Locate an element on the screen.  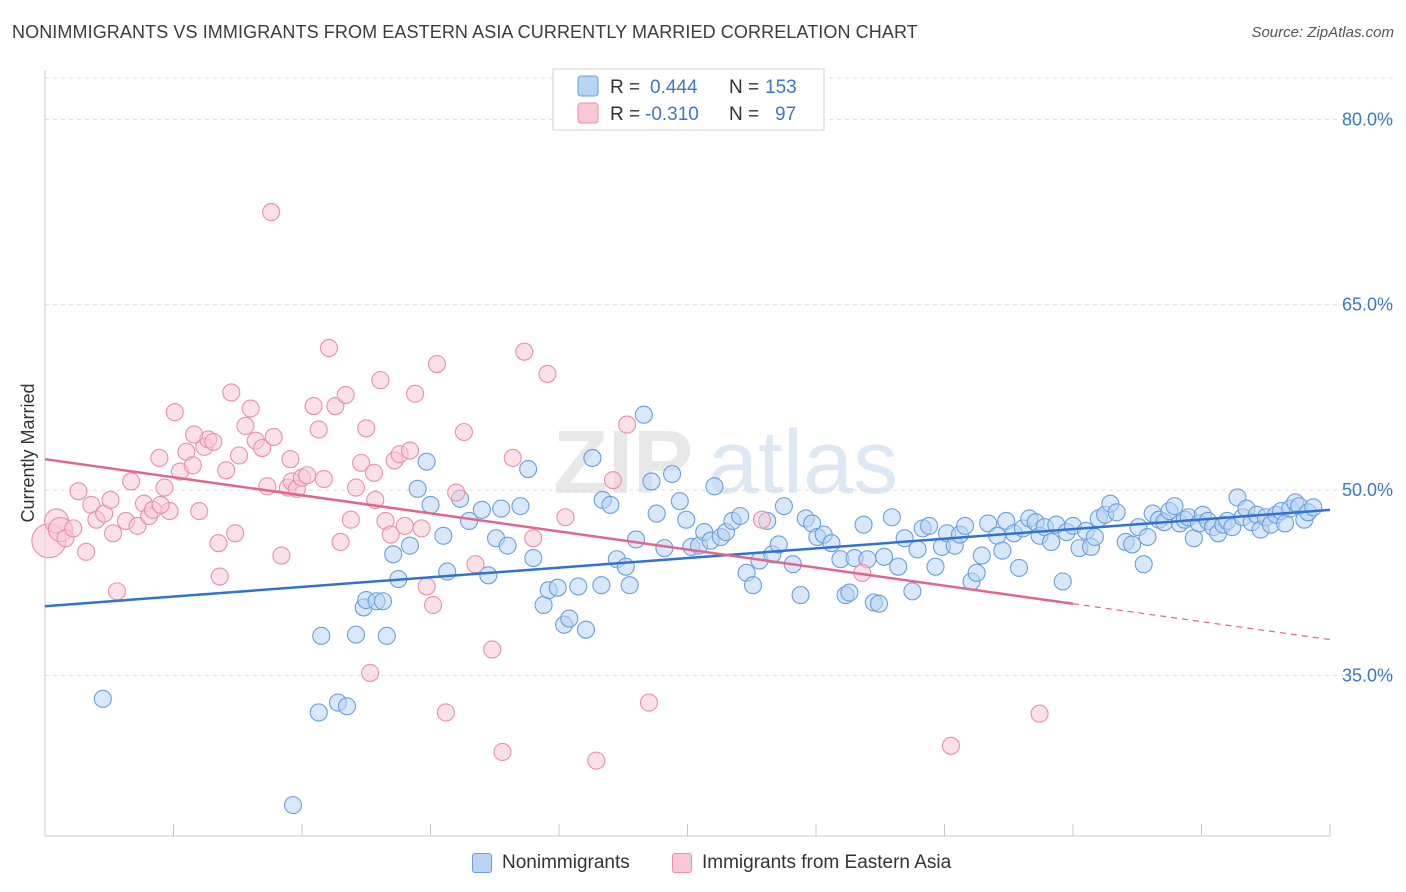
legend-top-blue-swatch is located at coordinates (588, 86).